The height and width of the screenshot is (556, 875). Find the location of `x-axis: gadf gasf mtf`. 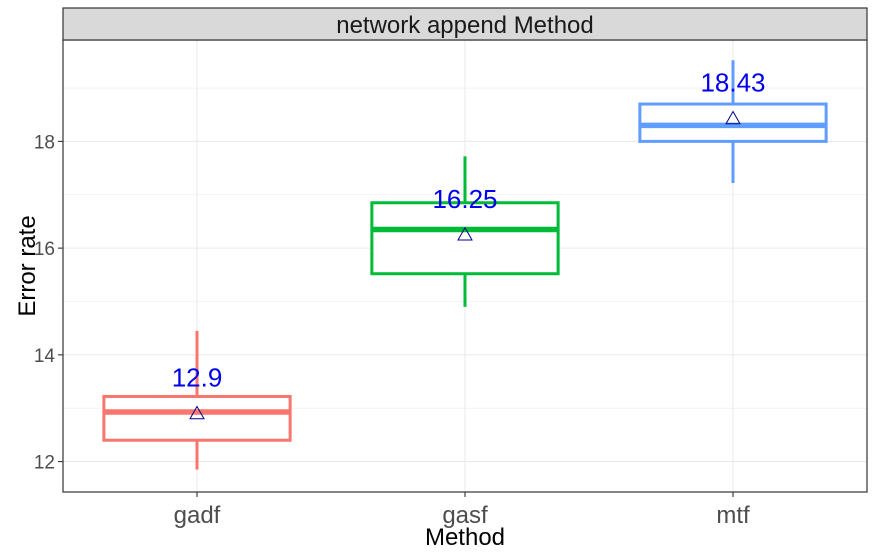

x-axis: gadf gasf mtf is located at coordinates (462, 510).